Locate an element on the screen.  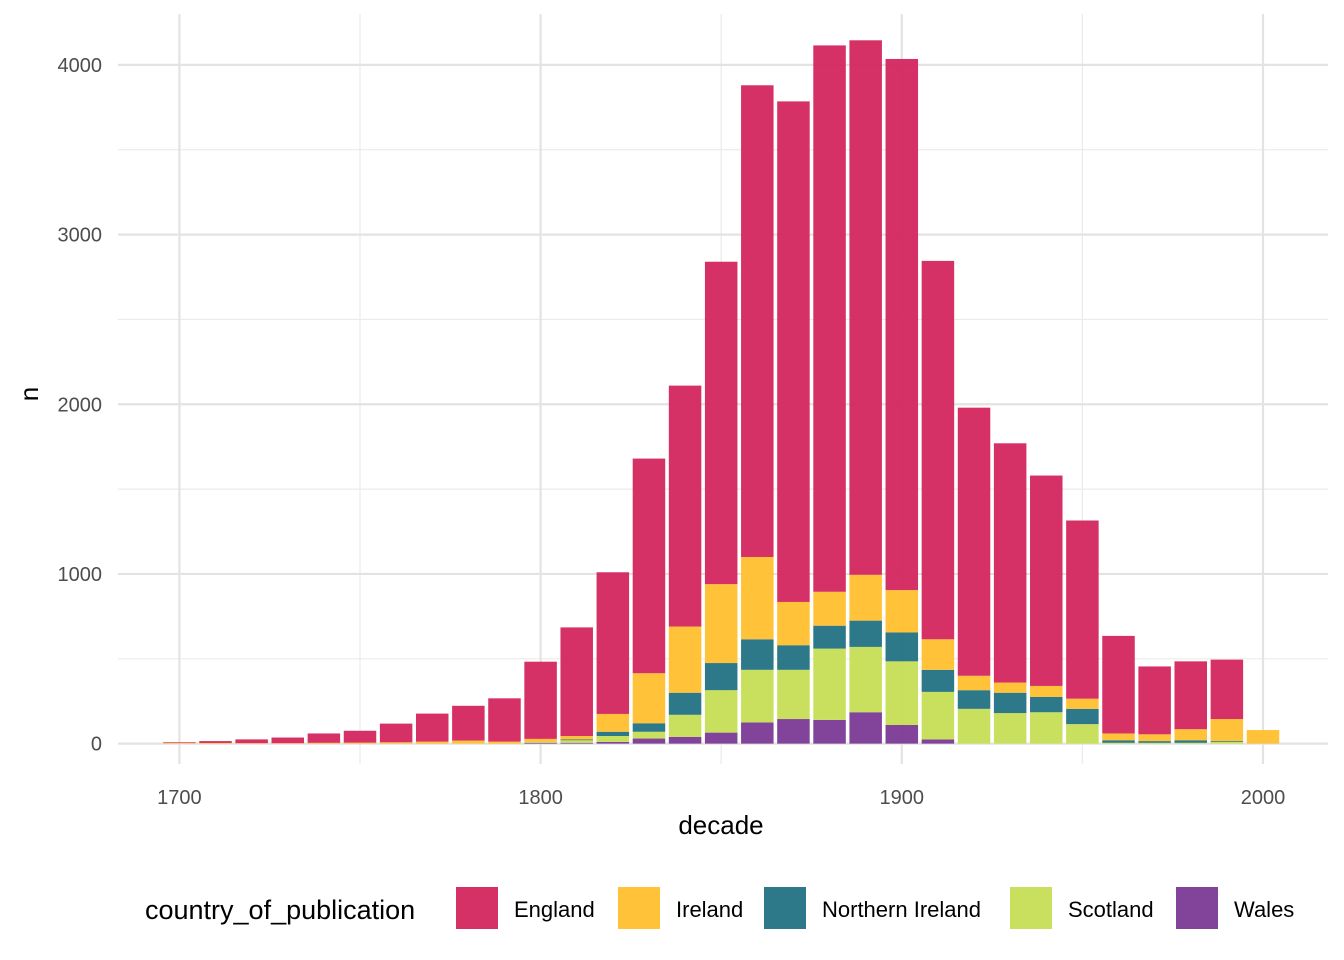
legend-label: Scotland is located at coordinates (1111, 909).